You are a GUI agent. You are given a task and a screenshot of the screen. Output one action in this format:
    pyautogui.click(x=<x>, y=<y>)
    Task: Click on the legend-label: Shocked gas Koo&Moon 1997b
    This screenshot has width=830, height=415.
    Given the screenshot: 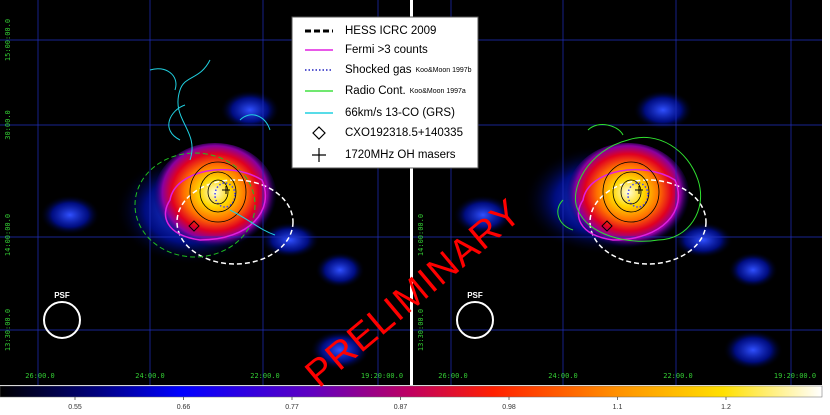 What is the action you would take?
    pyautogui.click(x=408, y=70)
    